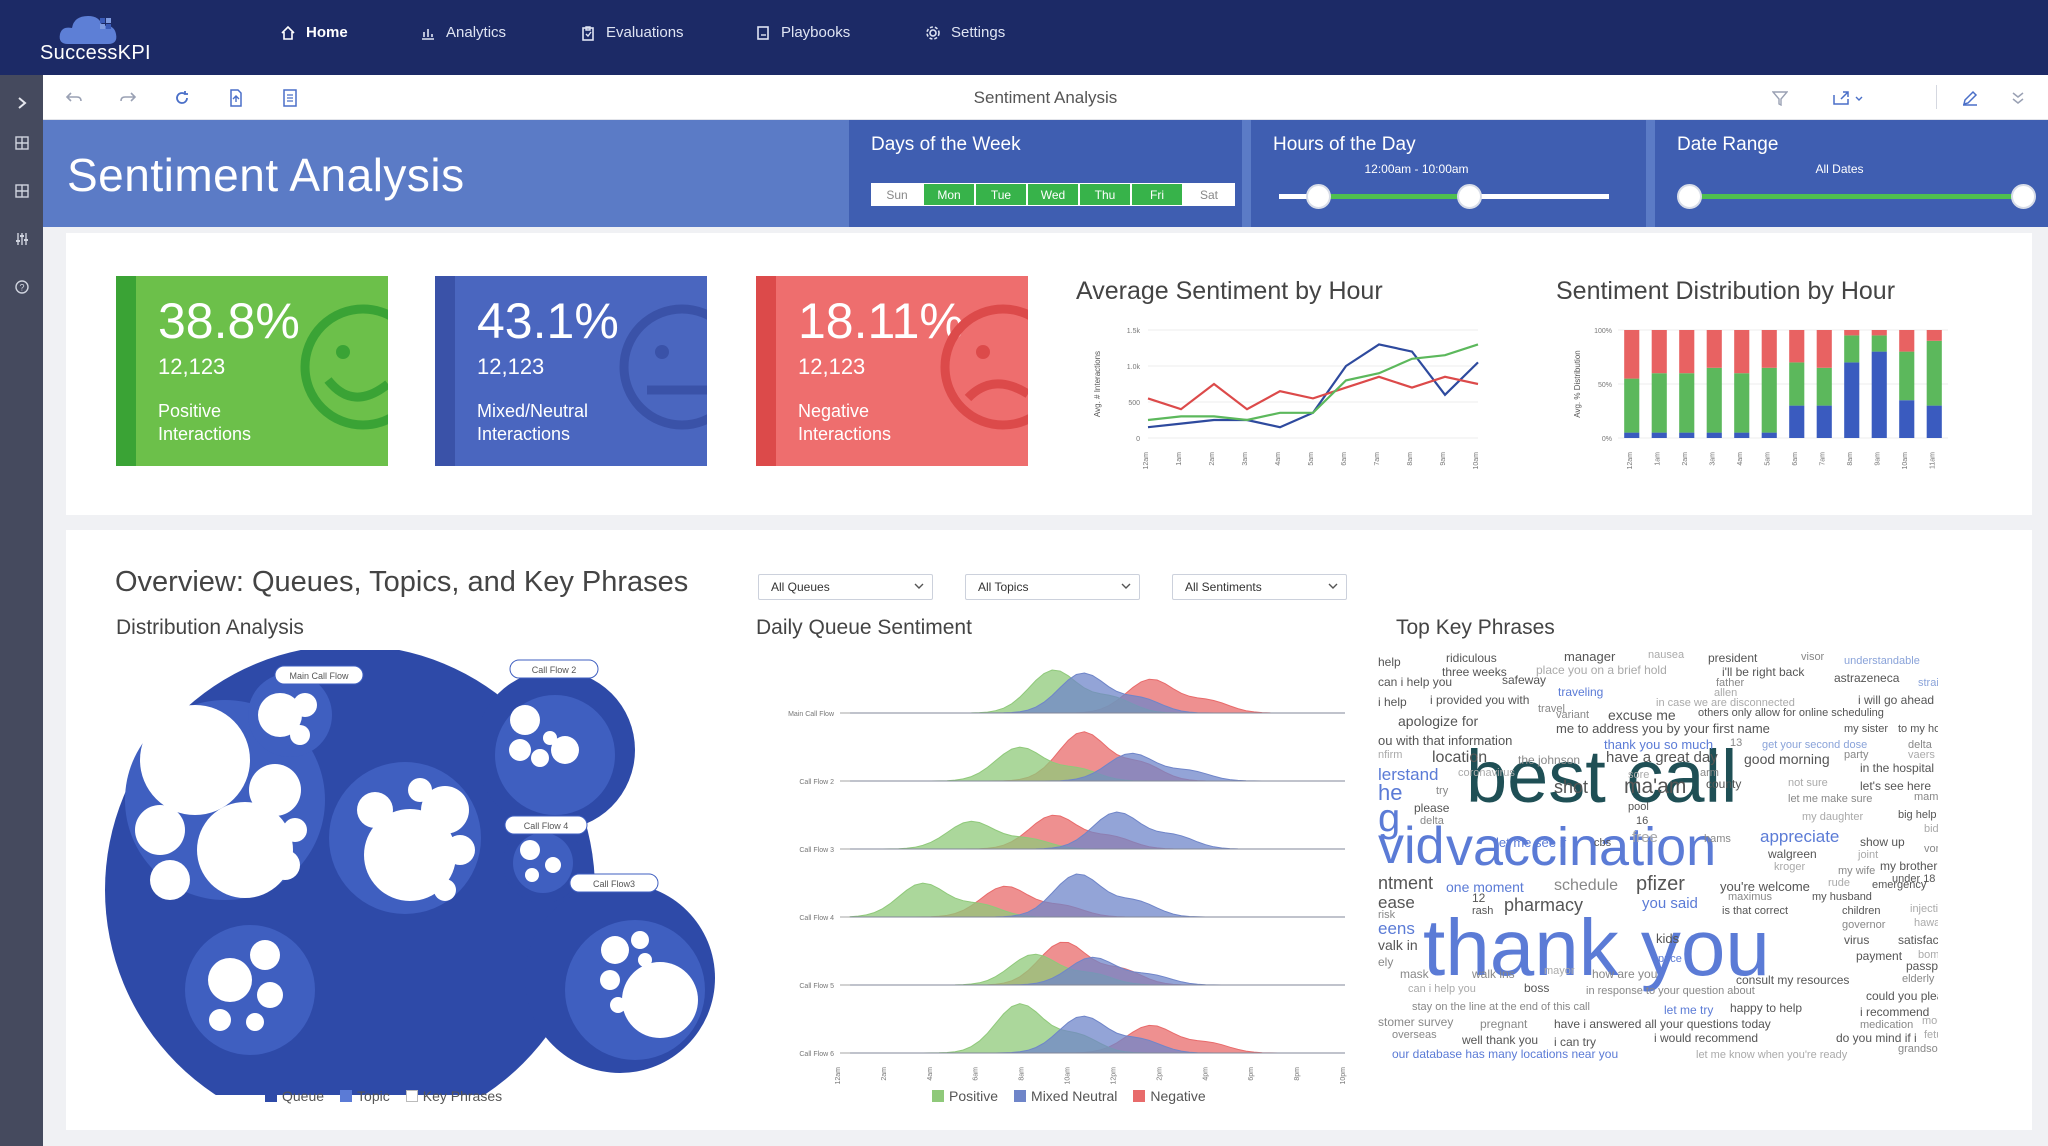 The image size is (2048, 1146). What do you see at coordinates (365, 1096) in the screenshot?
I see `legend-item: Topic` at bounding box center [365, 1096].